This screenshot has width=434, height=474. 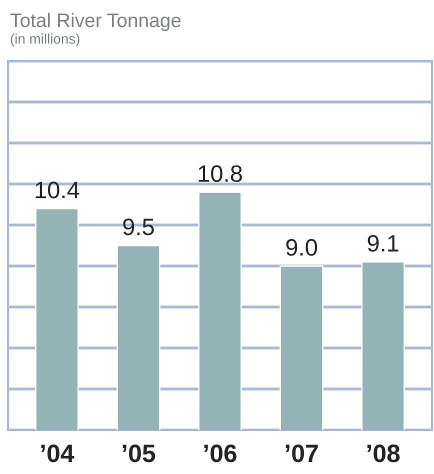 What do you see at coordinates (57, 453) in the screenshot?
I see `x-tick-label: ’04` at bounding box center [57, 453].